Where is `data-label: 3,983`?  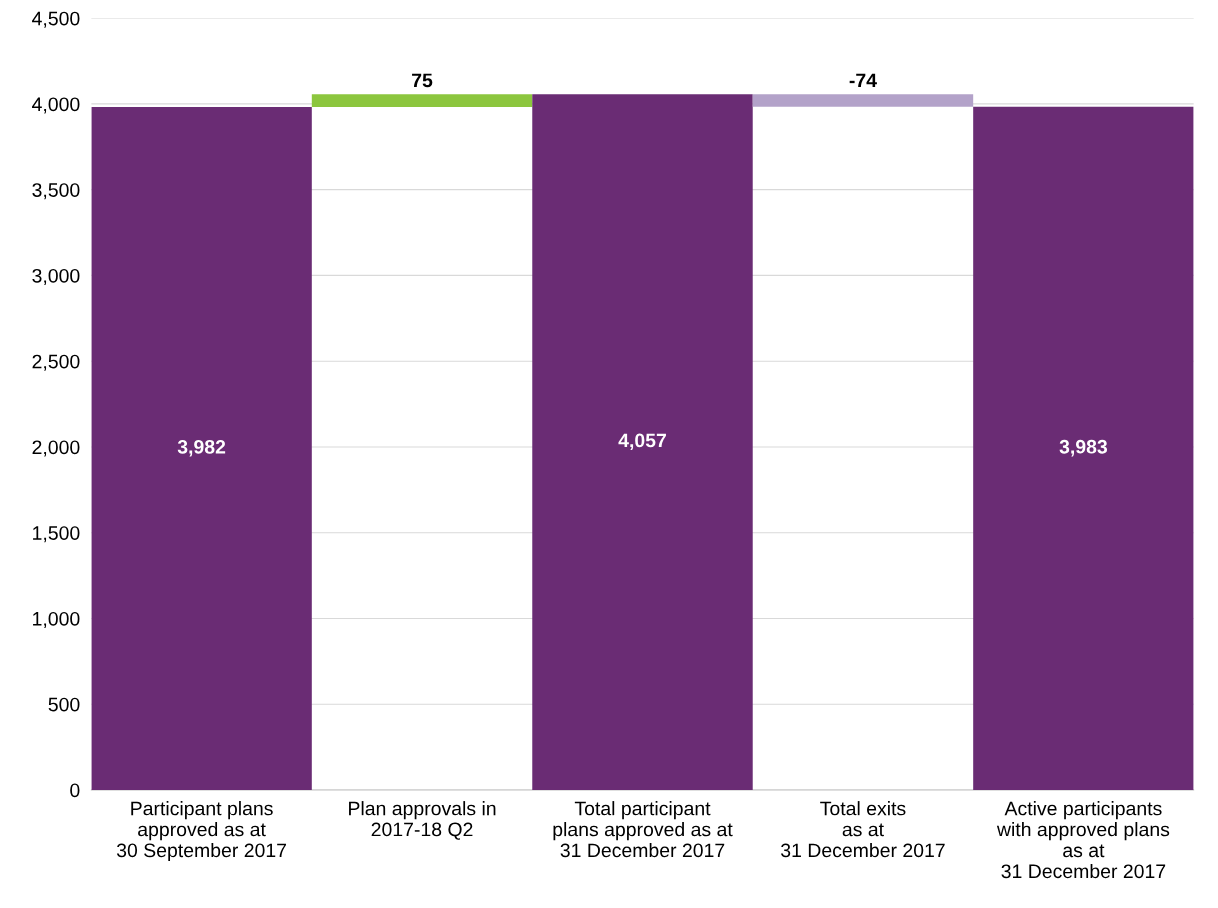 data-label: 3,983 is located at coordinates (1083, 448).